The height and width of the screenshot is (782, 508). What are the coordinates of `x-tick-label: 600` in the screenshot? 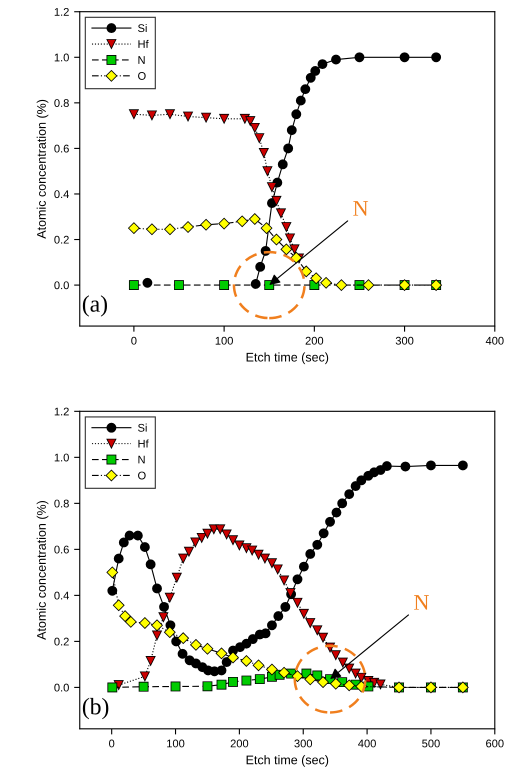 It's located at (495, 744).